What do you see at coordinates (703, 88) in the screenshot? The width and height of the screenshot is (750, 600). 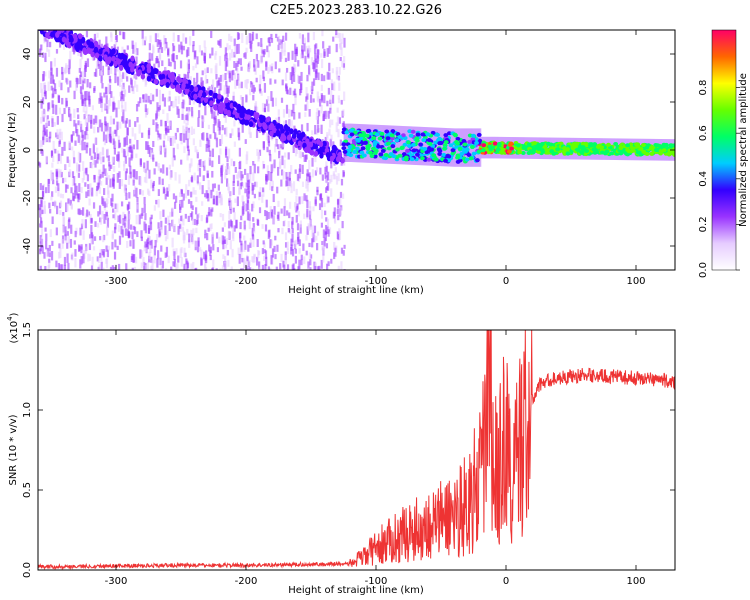 I see `colorbar-tick-label: 0.8` at bounding box center [703, 88].